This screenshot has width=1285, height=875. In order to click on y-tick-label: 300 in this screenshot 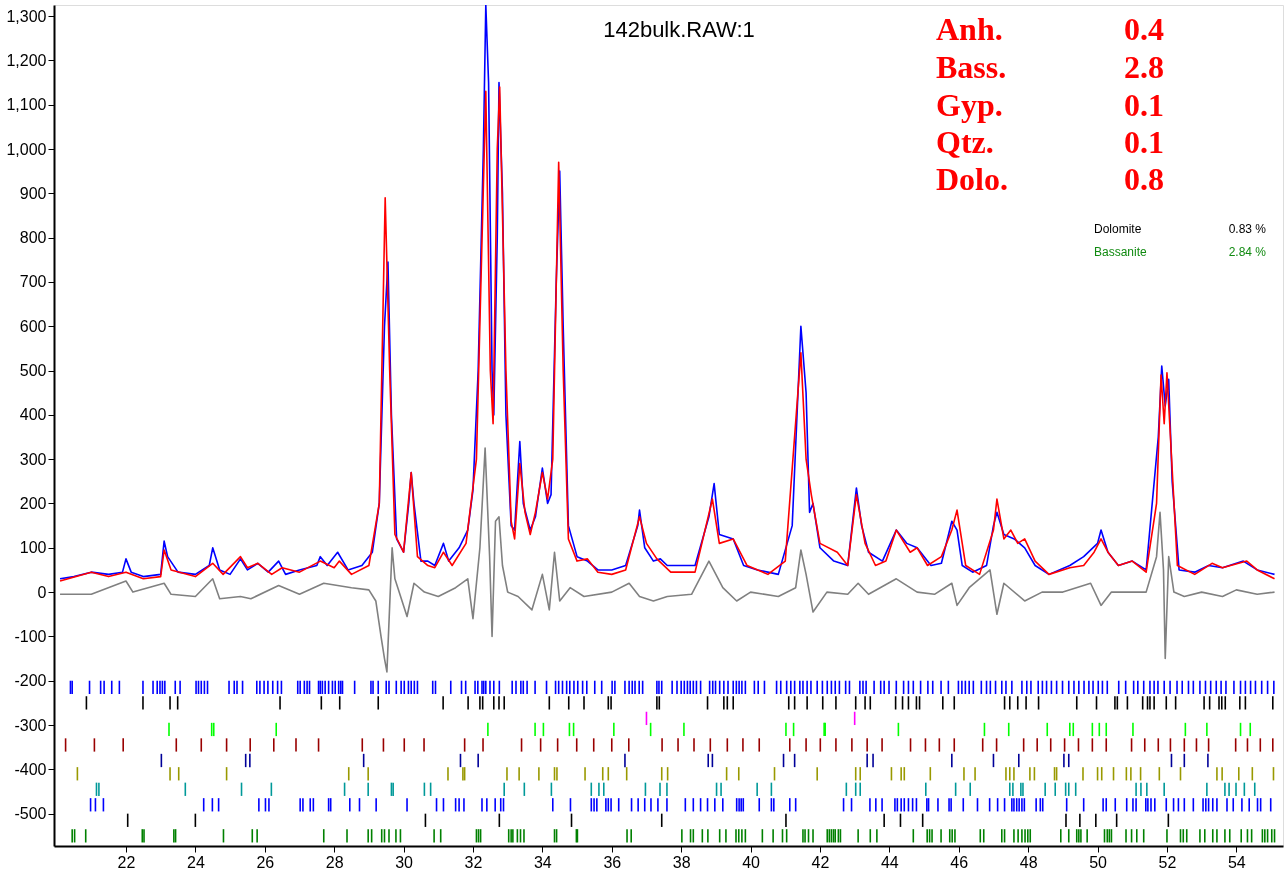, I will do `click(33, 459)`.